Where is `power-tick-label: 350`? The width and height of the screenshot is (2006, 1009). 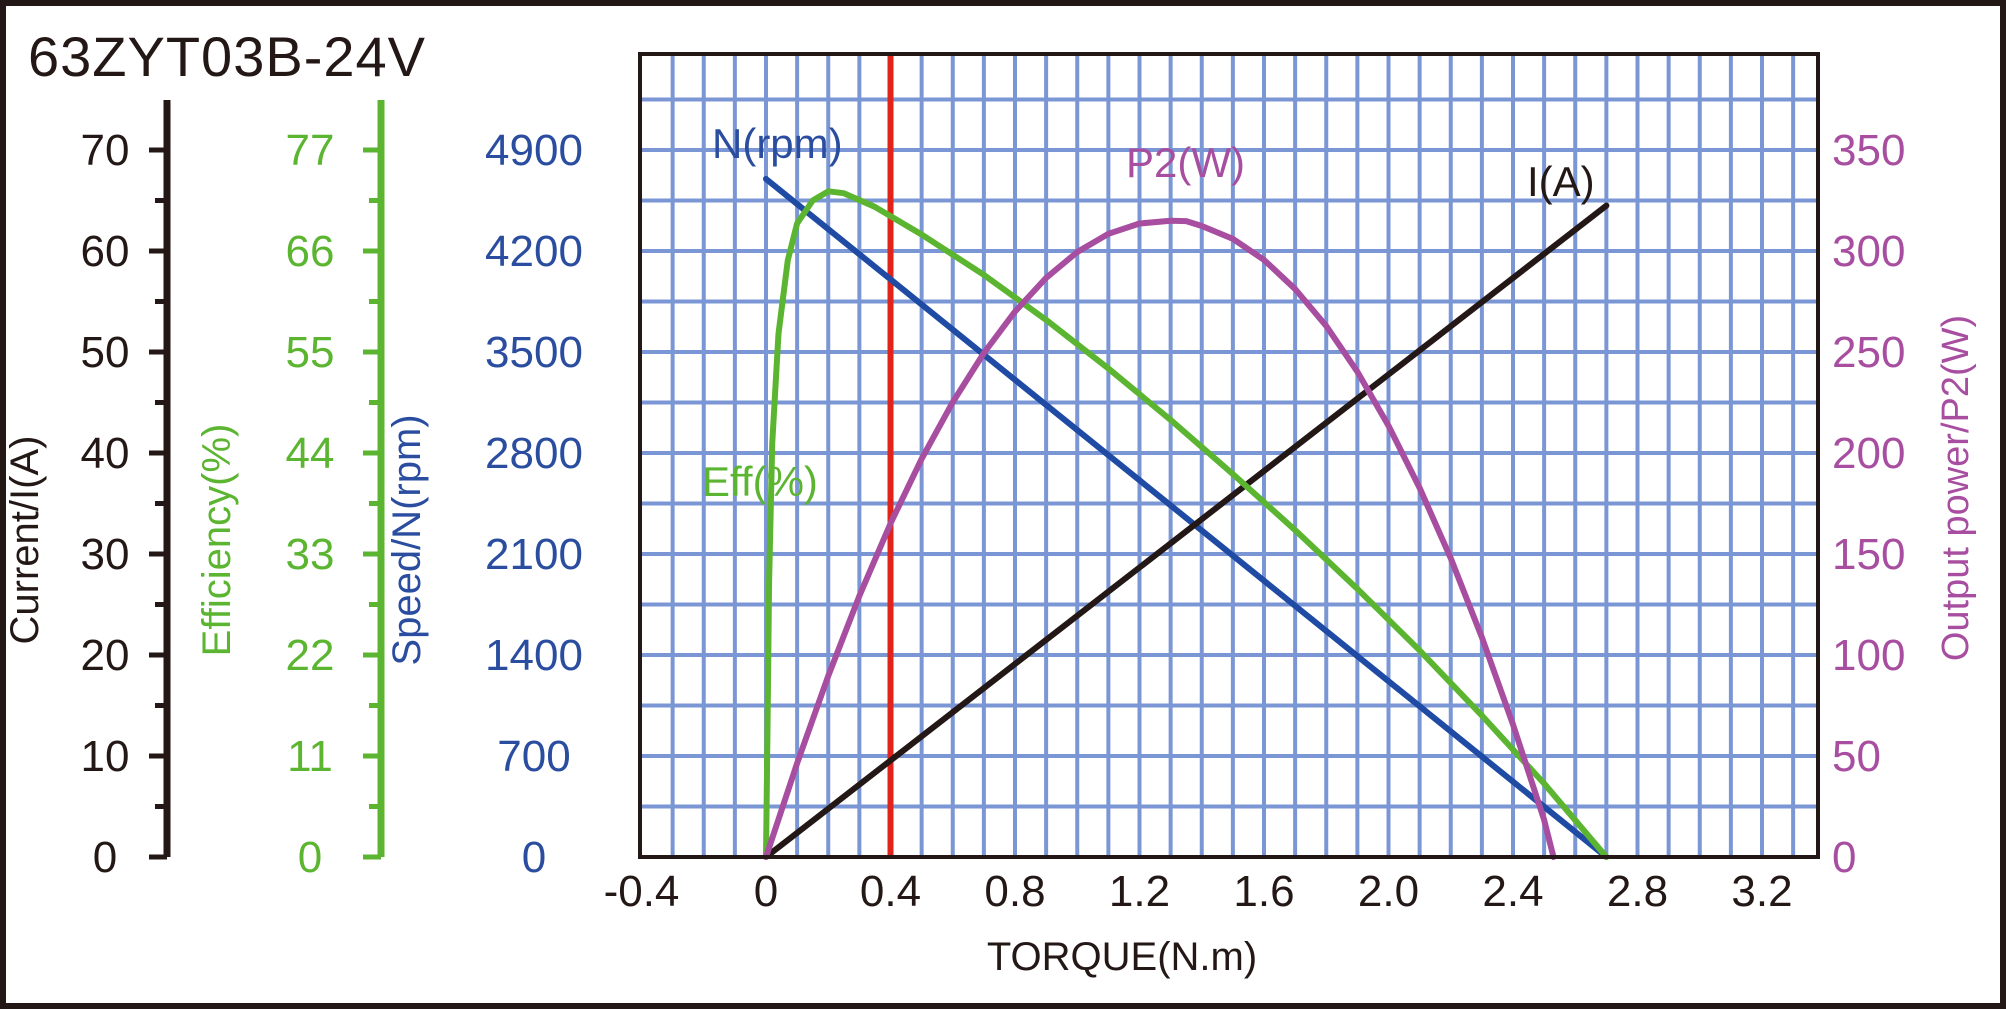
power-tick-label: 350 is located at coordinates (1868, 150).